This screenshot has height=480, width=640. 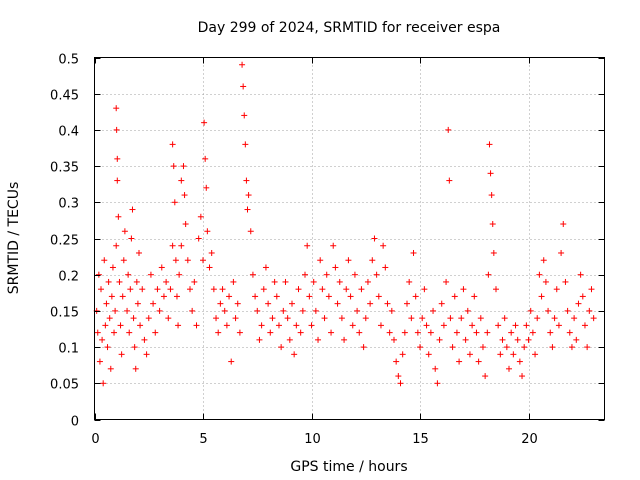 What do you see at coordinates (75, 422) in the screenshot?
I see `y-tick-label: 0` at bounding box center [75, 422].